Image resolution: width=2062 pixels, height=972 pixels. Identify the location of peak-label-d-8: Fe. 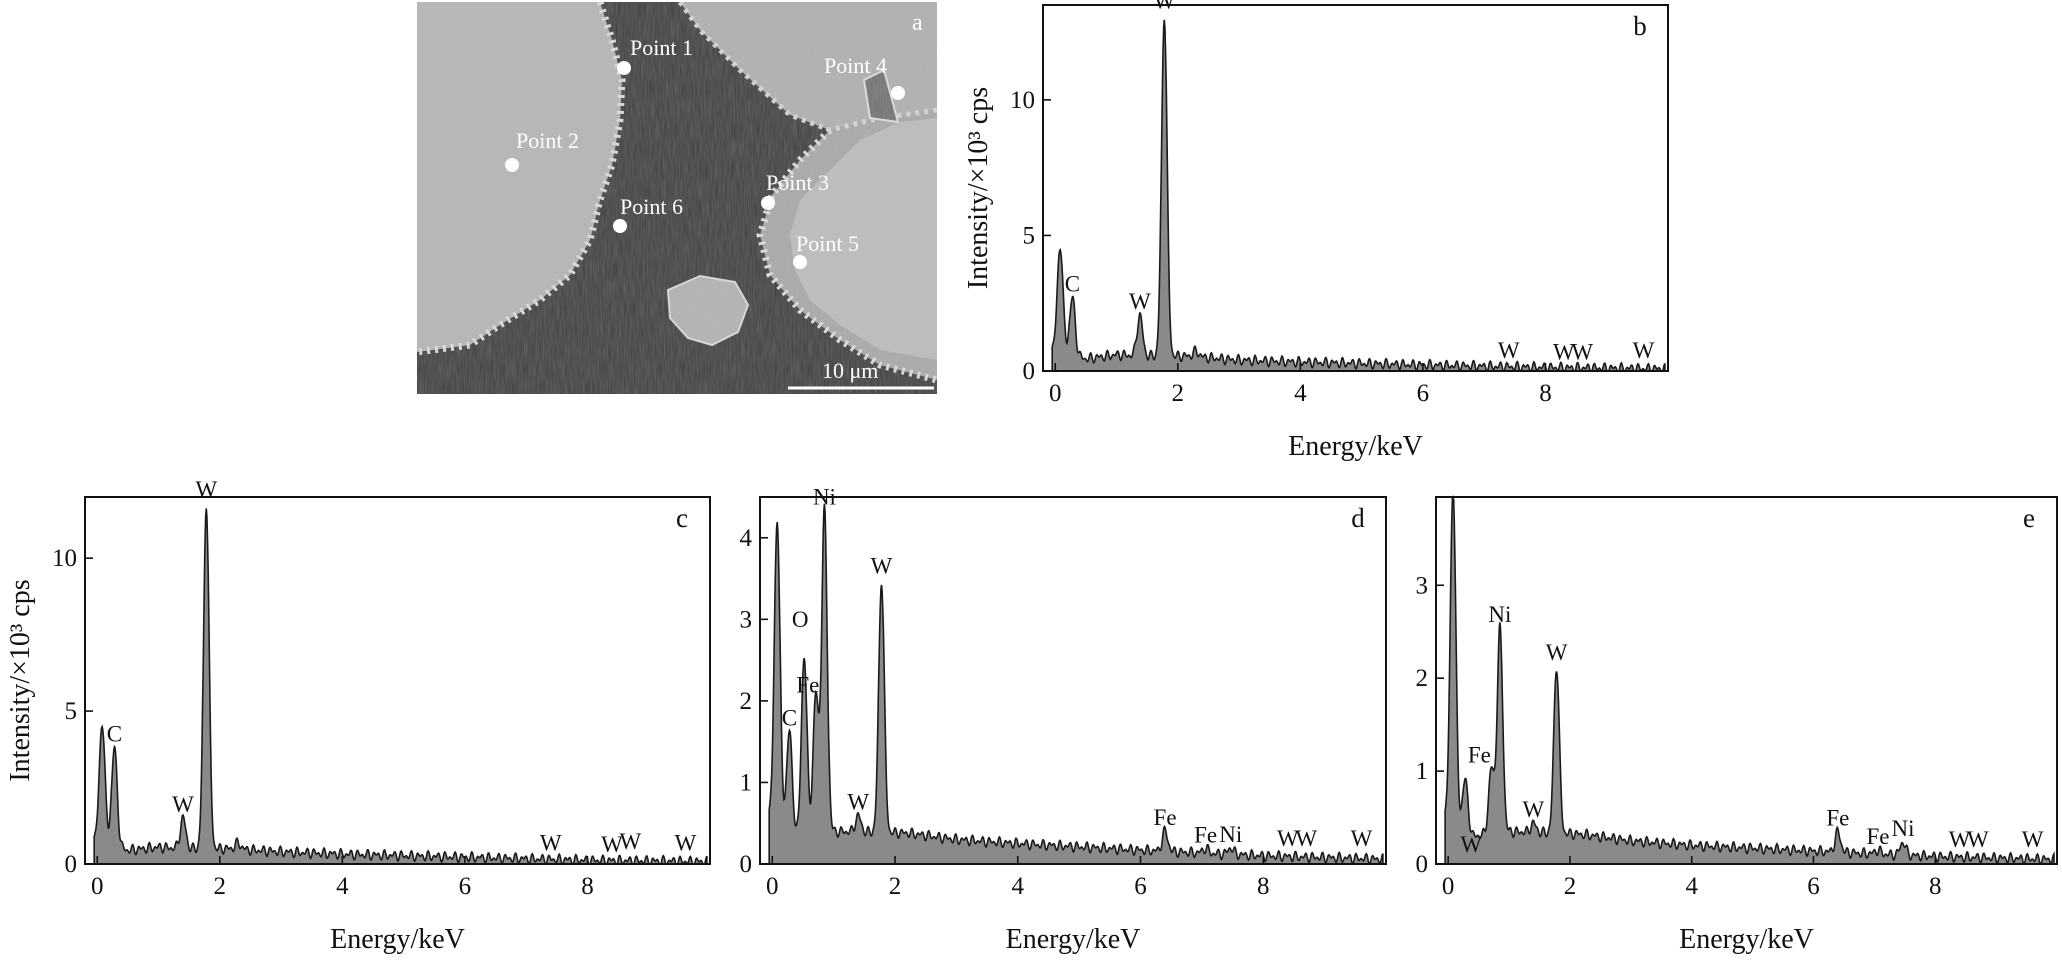
(1205, 834).